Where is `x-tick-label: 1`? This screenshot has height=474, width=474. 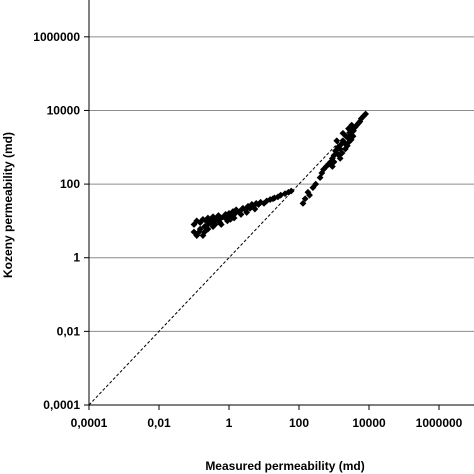
x-tick-label: 1 is located at coordinates (229, 423).